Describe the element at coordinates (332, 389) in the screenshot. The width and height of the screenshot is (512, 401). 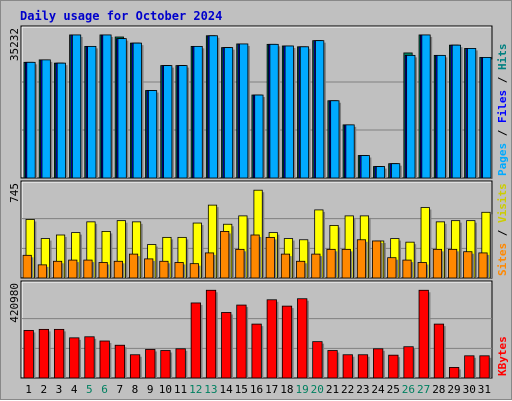
I see `day-label-21: 21` at that location.